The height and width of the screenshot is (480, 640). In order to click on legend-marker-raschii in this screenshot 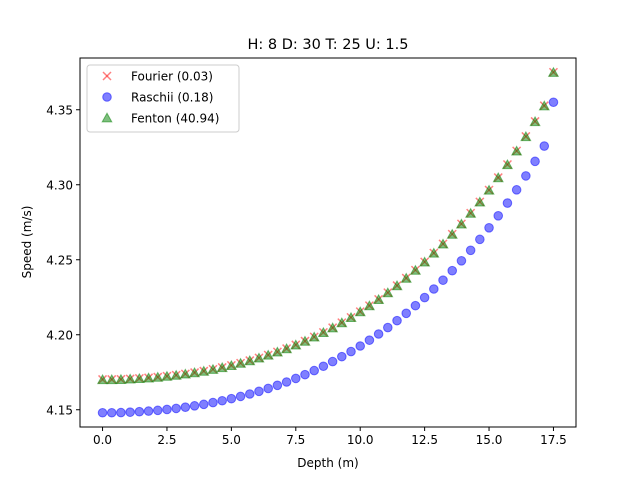, I will do `click(107, 97)`.